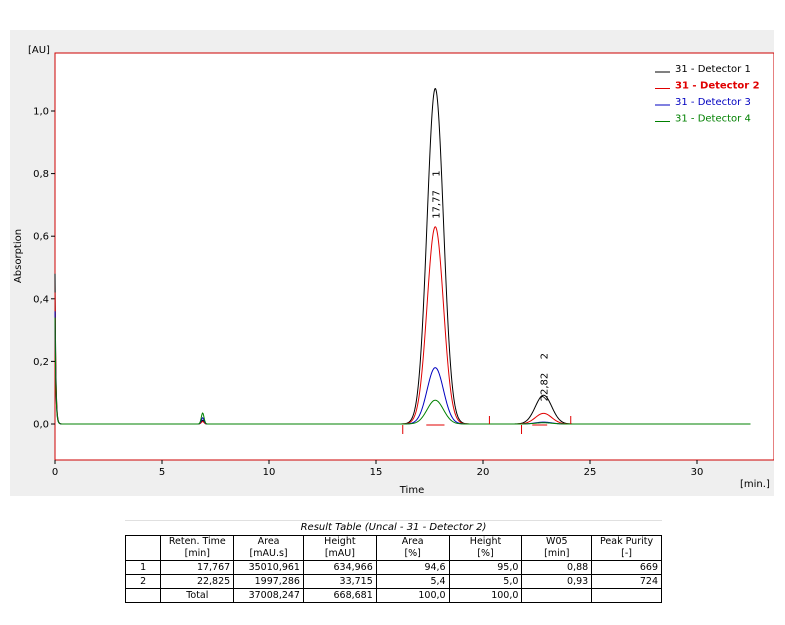 Image resolution: width=785 pixels, height=625 pixels. I want to click on x-axis-ticks: 0 5 10 15 20 25 30, so click(378, 469).